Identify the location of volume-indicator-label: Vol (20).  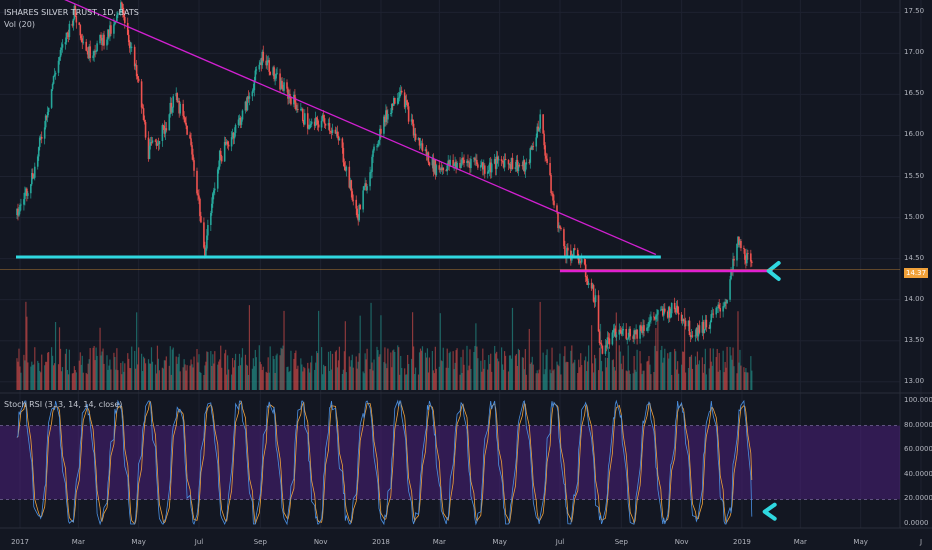
(19, 24).